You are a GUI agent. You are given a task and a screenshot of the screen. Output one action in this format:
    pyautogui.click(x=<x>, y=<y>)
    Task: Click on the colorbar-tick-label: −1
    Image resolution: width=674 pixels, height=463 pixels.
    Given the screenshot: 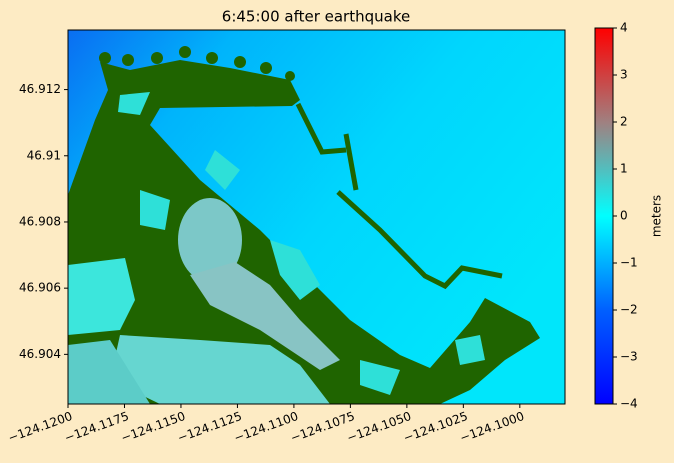 What is the action you would take?
    pyautogui.click(x=629, y=263)
    